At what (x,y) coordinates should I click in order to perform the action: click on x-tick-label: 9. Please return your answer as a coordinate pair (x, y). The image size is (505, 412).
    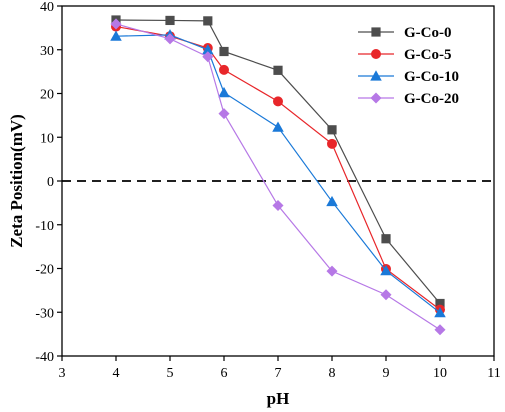
    Looking at the image, I should click on (386, 373).